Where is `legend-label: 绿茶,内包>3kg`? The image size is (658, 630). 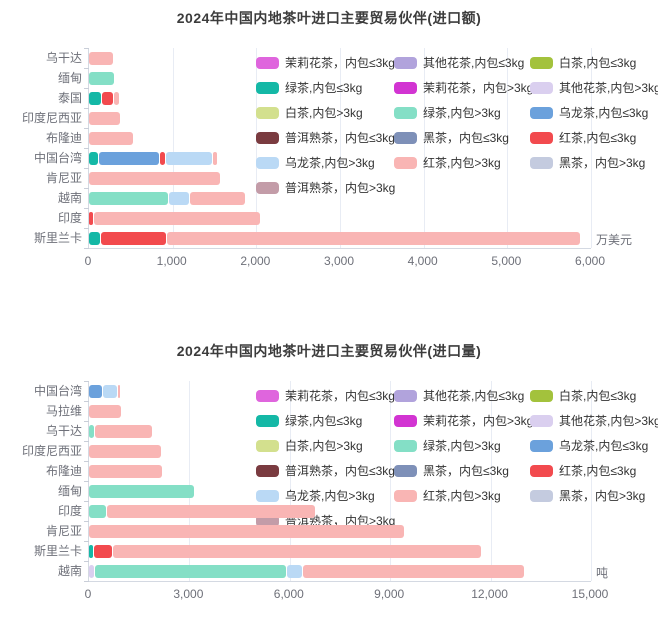
legend-label: 绿茶,内包>3kg is located at coordinates (462, 113).